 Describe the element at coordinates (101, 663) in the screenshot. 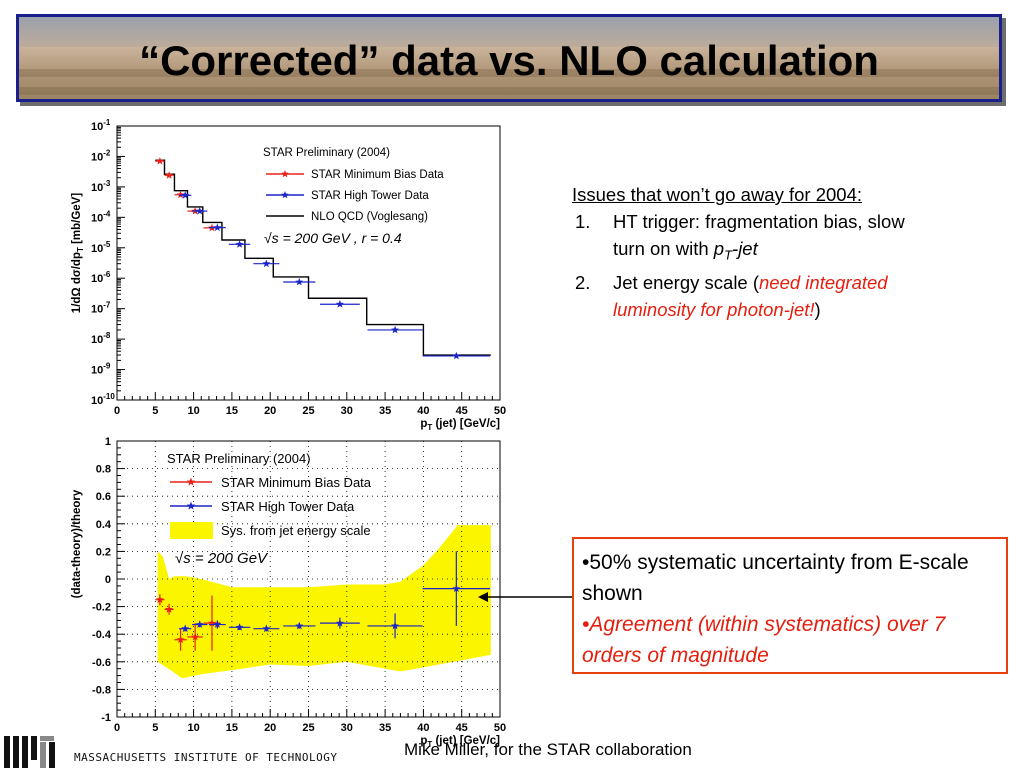

I see `y-tick-label: -0.6` at that location.